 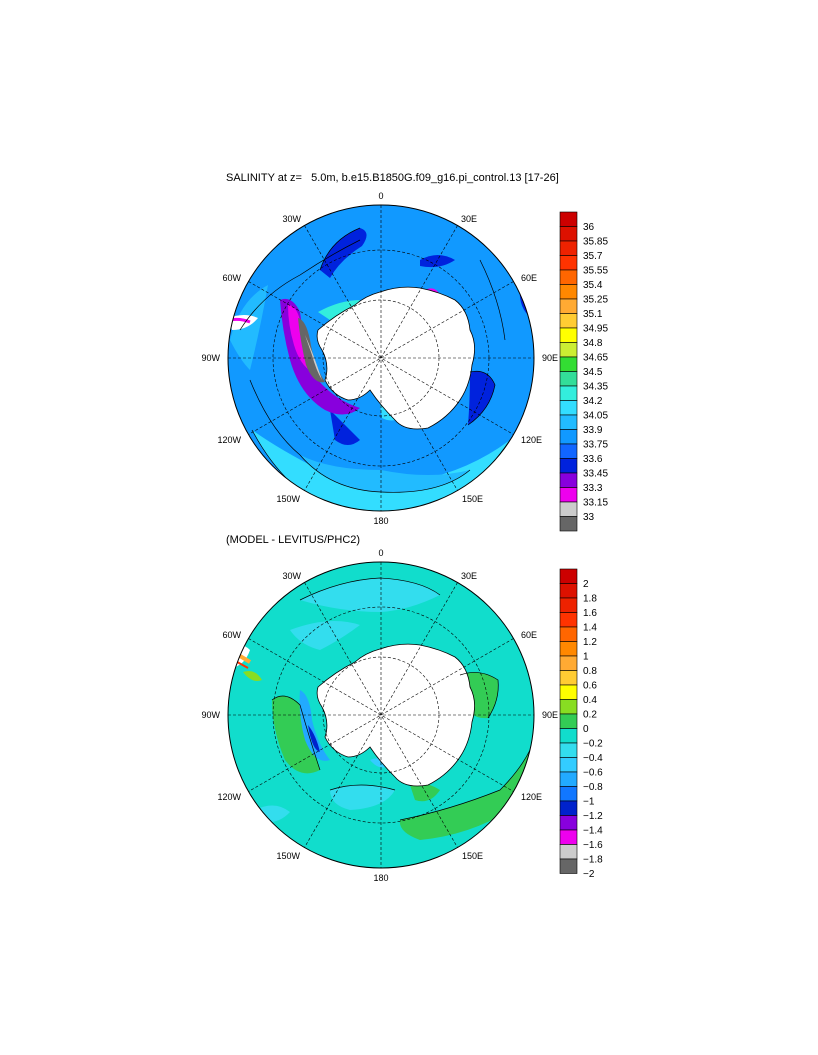 I want to click on colorbar-tick-label: 0.6, so click(x=590, y=686).